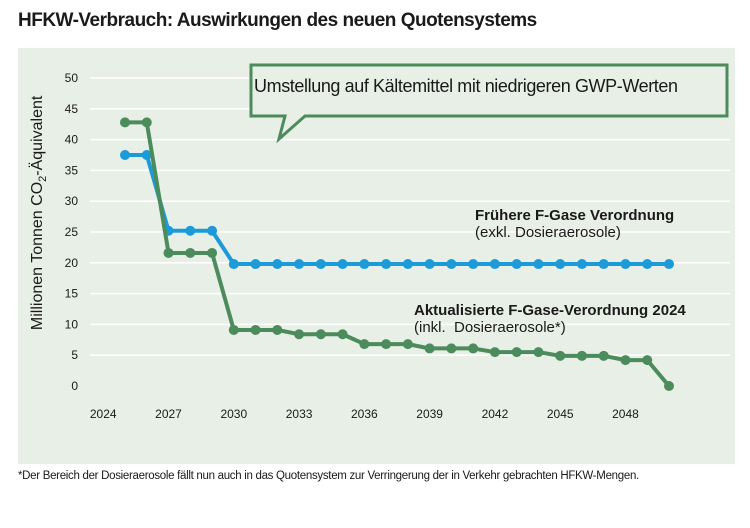 This screenshot has width=750, height=528. I want to click on x-tick-label: 2048, so click(625, 414).